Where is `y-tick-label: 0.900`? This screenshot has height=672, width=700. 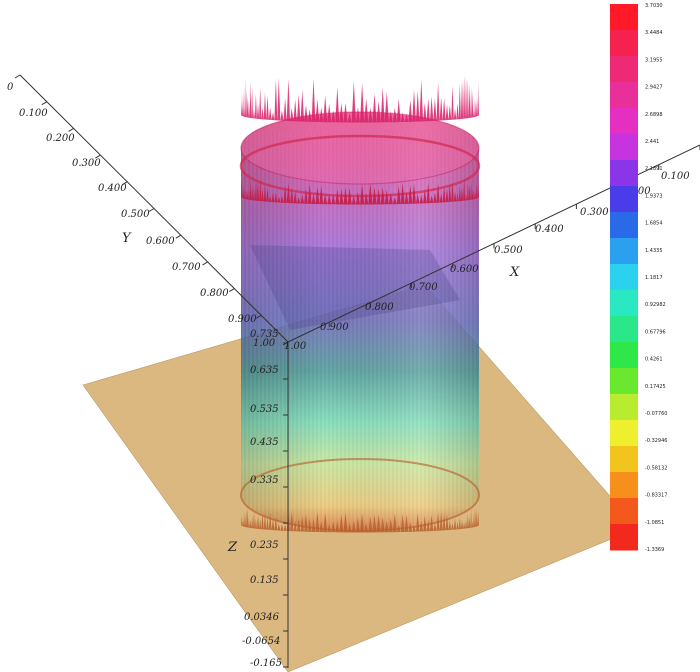
y-tick-label: 0.900 is located at coordinates (242, 319).